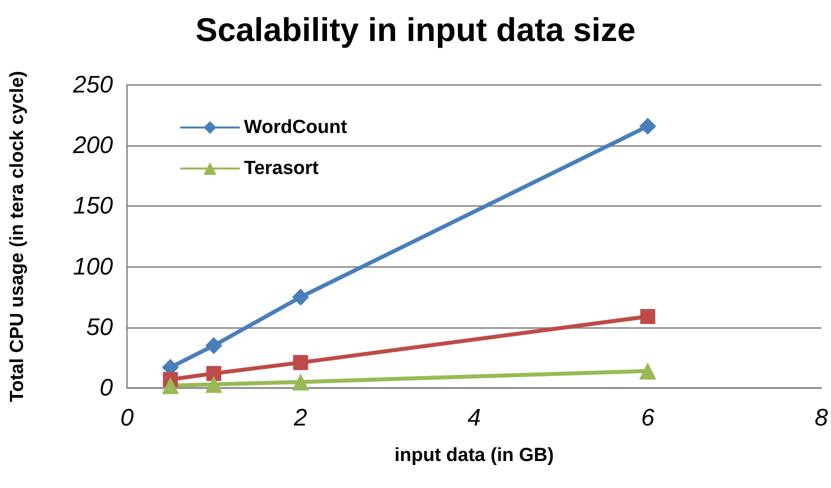  What do you see at coordinates (93, 146) in the screenshot?
I see `y-tick-label: 200` at bounding box center [93, 146].